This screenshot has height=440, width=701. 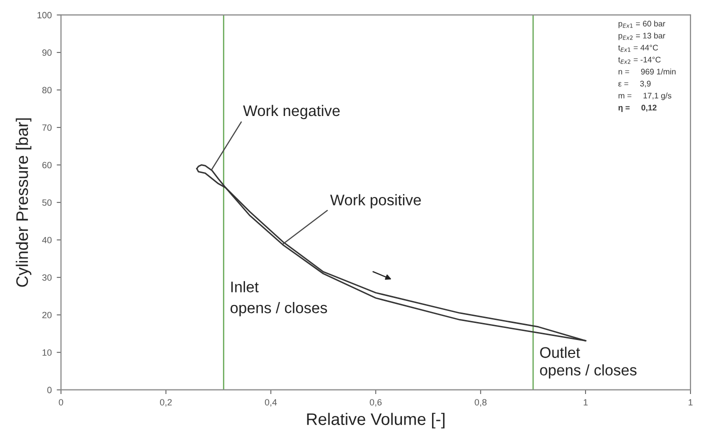 I want to click on annotation: n = 969 1/min, so click(x=647, y=71).